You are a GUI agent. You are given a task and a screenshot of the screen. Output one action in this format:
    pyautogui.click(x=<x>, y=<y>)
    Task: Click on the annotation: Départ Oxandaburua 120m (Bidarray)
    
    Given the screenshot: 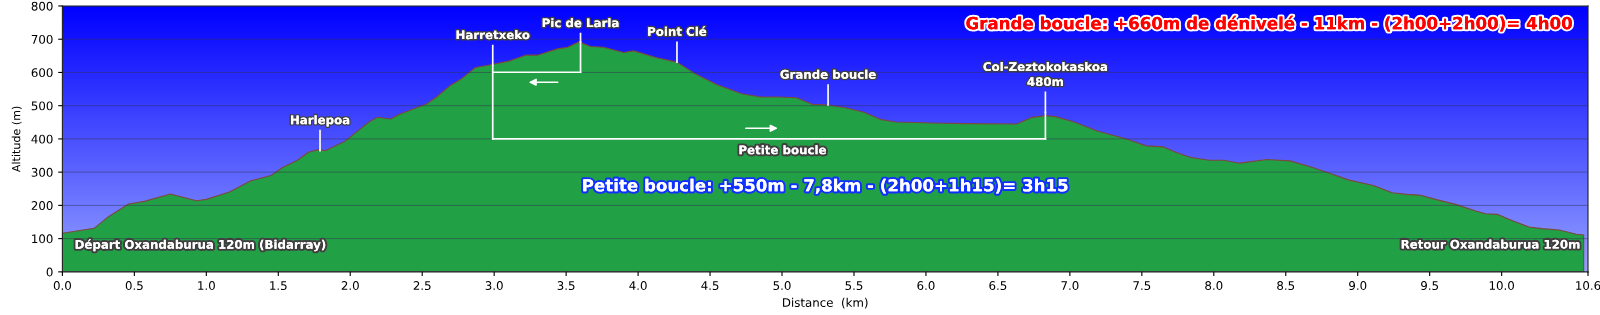 What is the action you would take?
    pyautogui.click(x=200, y=245)
    